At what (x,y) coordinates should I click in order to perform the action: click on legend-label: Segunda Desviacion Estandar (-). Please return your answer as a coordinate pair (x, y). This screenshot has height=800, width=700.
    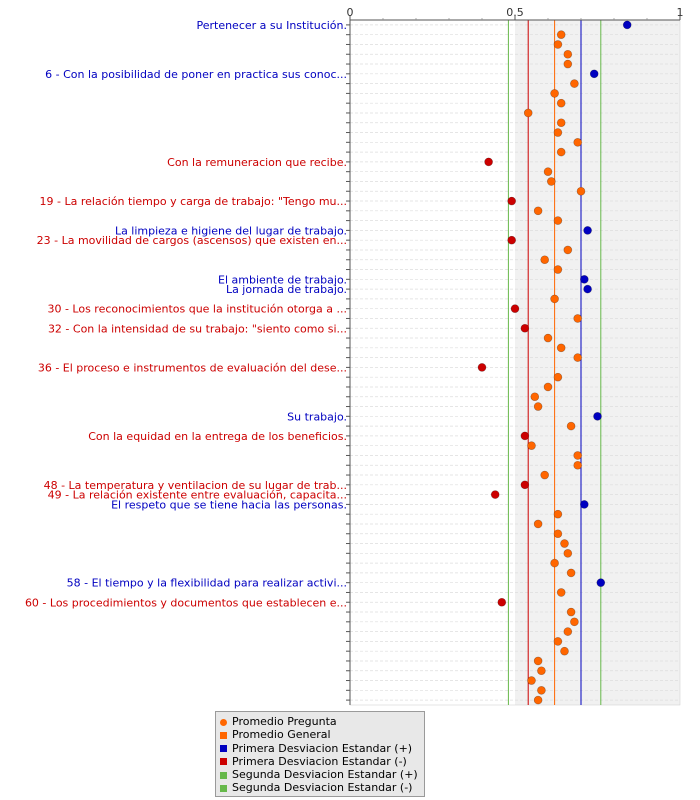
    Looking at the image, I should click on (322, 788).